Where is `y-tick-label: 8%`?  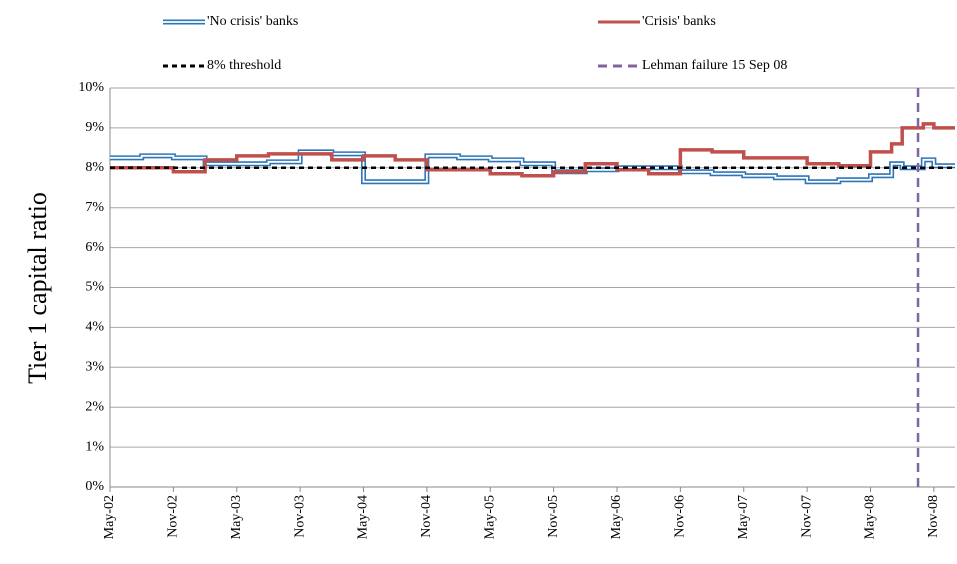 y-tick-label: 8% is located at coordinates (94, 167).